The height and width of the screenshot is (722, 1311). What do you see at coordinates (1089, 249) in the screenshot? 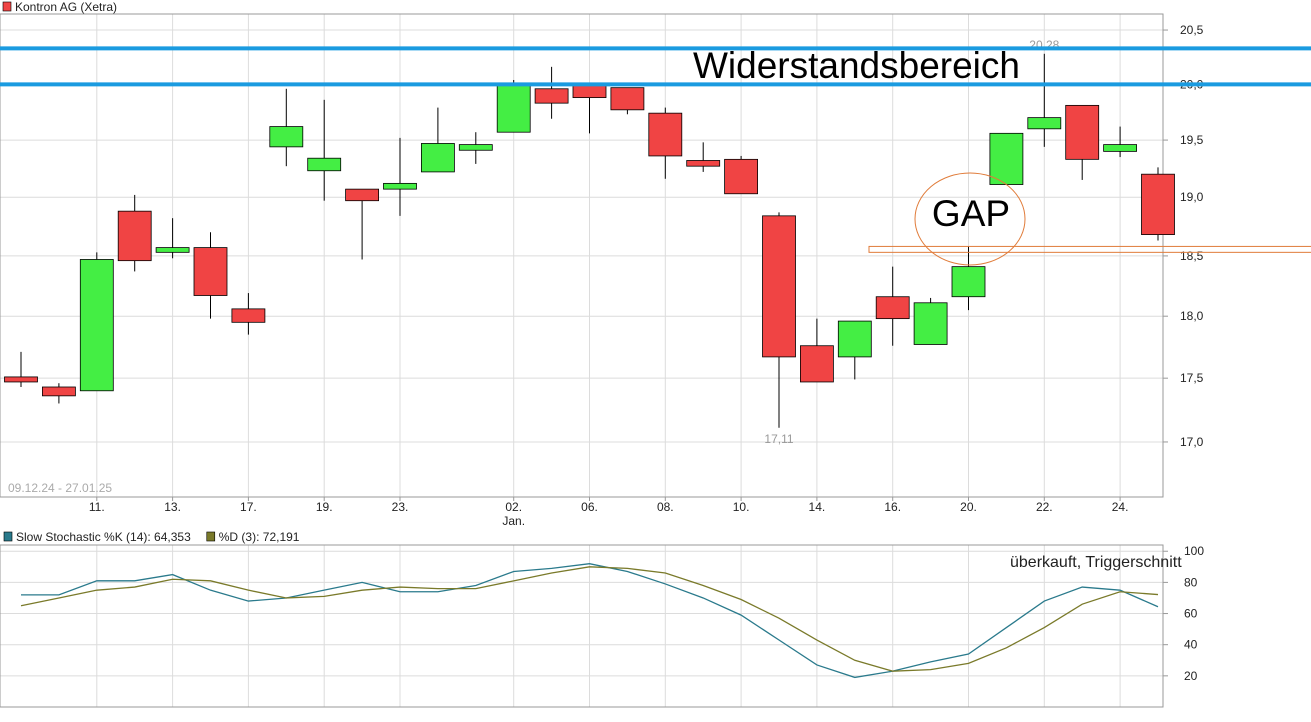
I see `gap-zone` at bounding box center [1089, 249].